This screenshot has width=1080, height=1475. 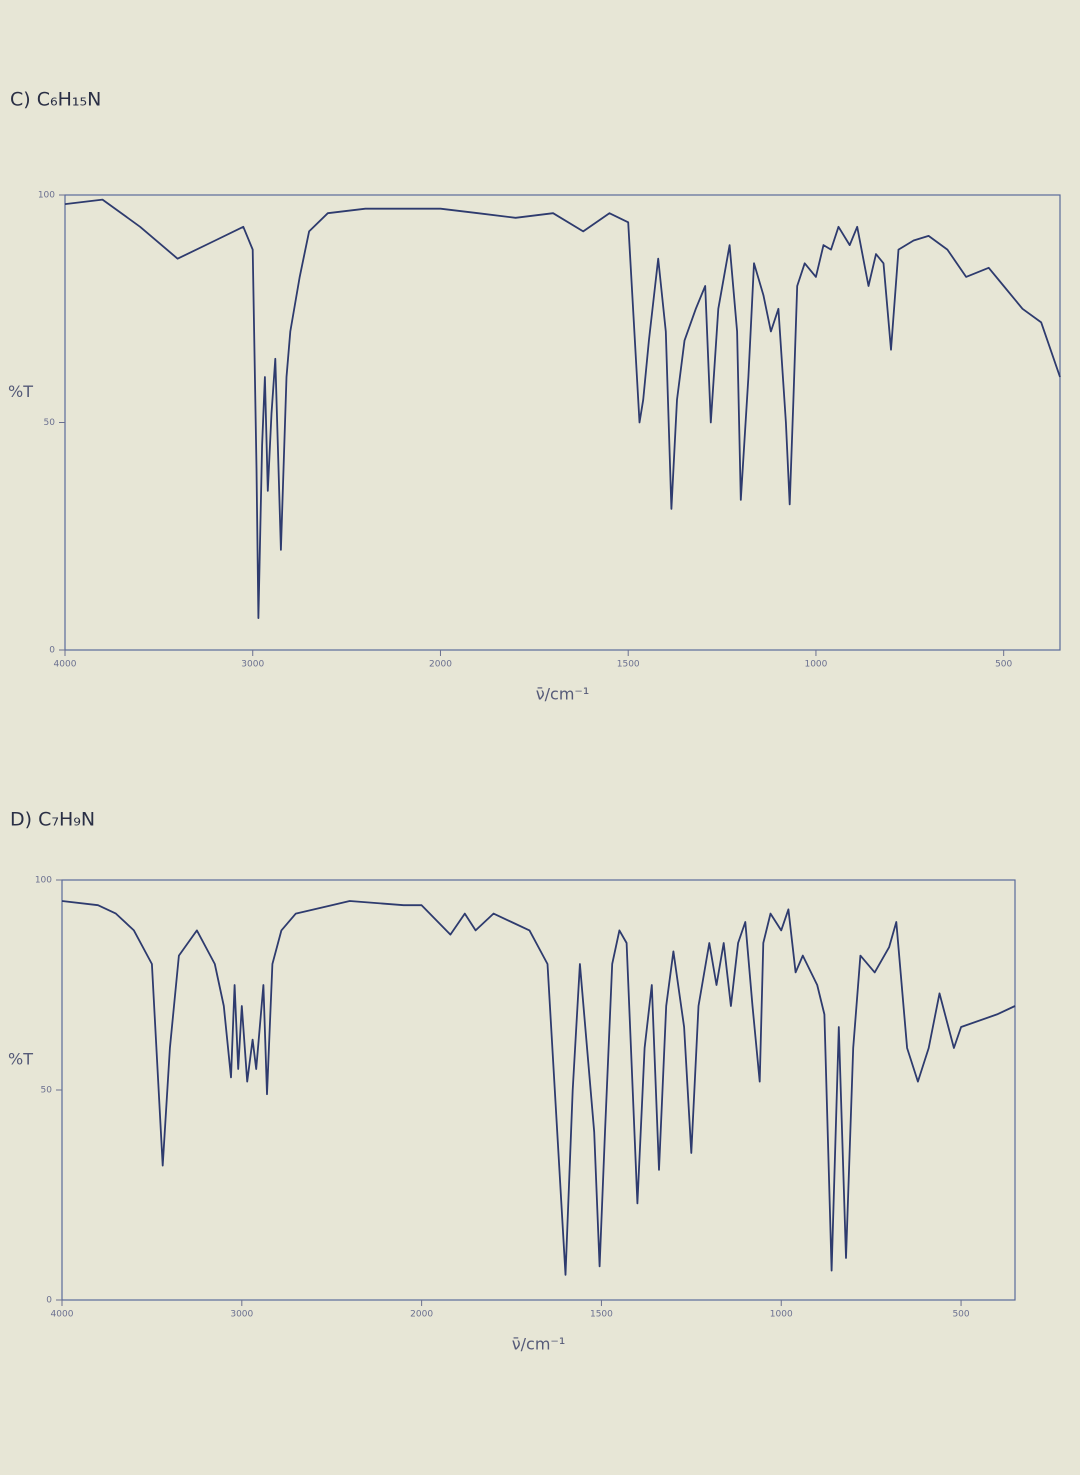 What do you see at coordinates (55, 100) in the screenshot?
I see `chart-title: C) C₆H₁₅N` at bounding box center [55, 100].